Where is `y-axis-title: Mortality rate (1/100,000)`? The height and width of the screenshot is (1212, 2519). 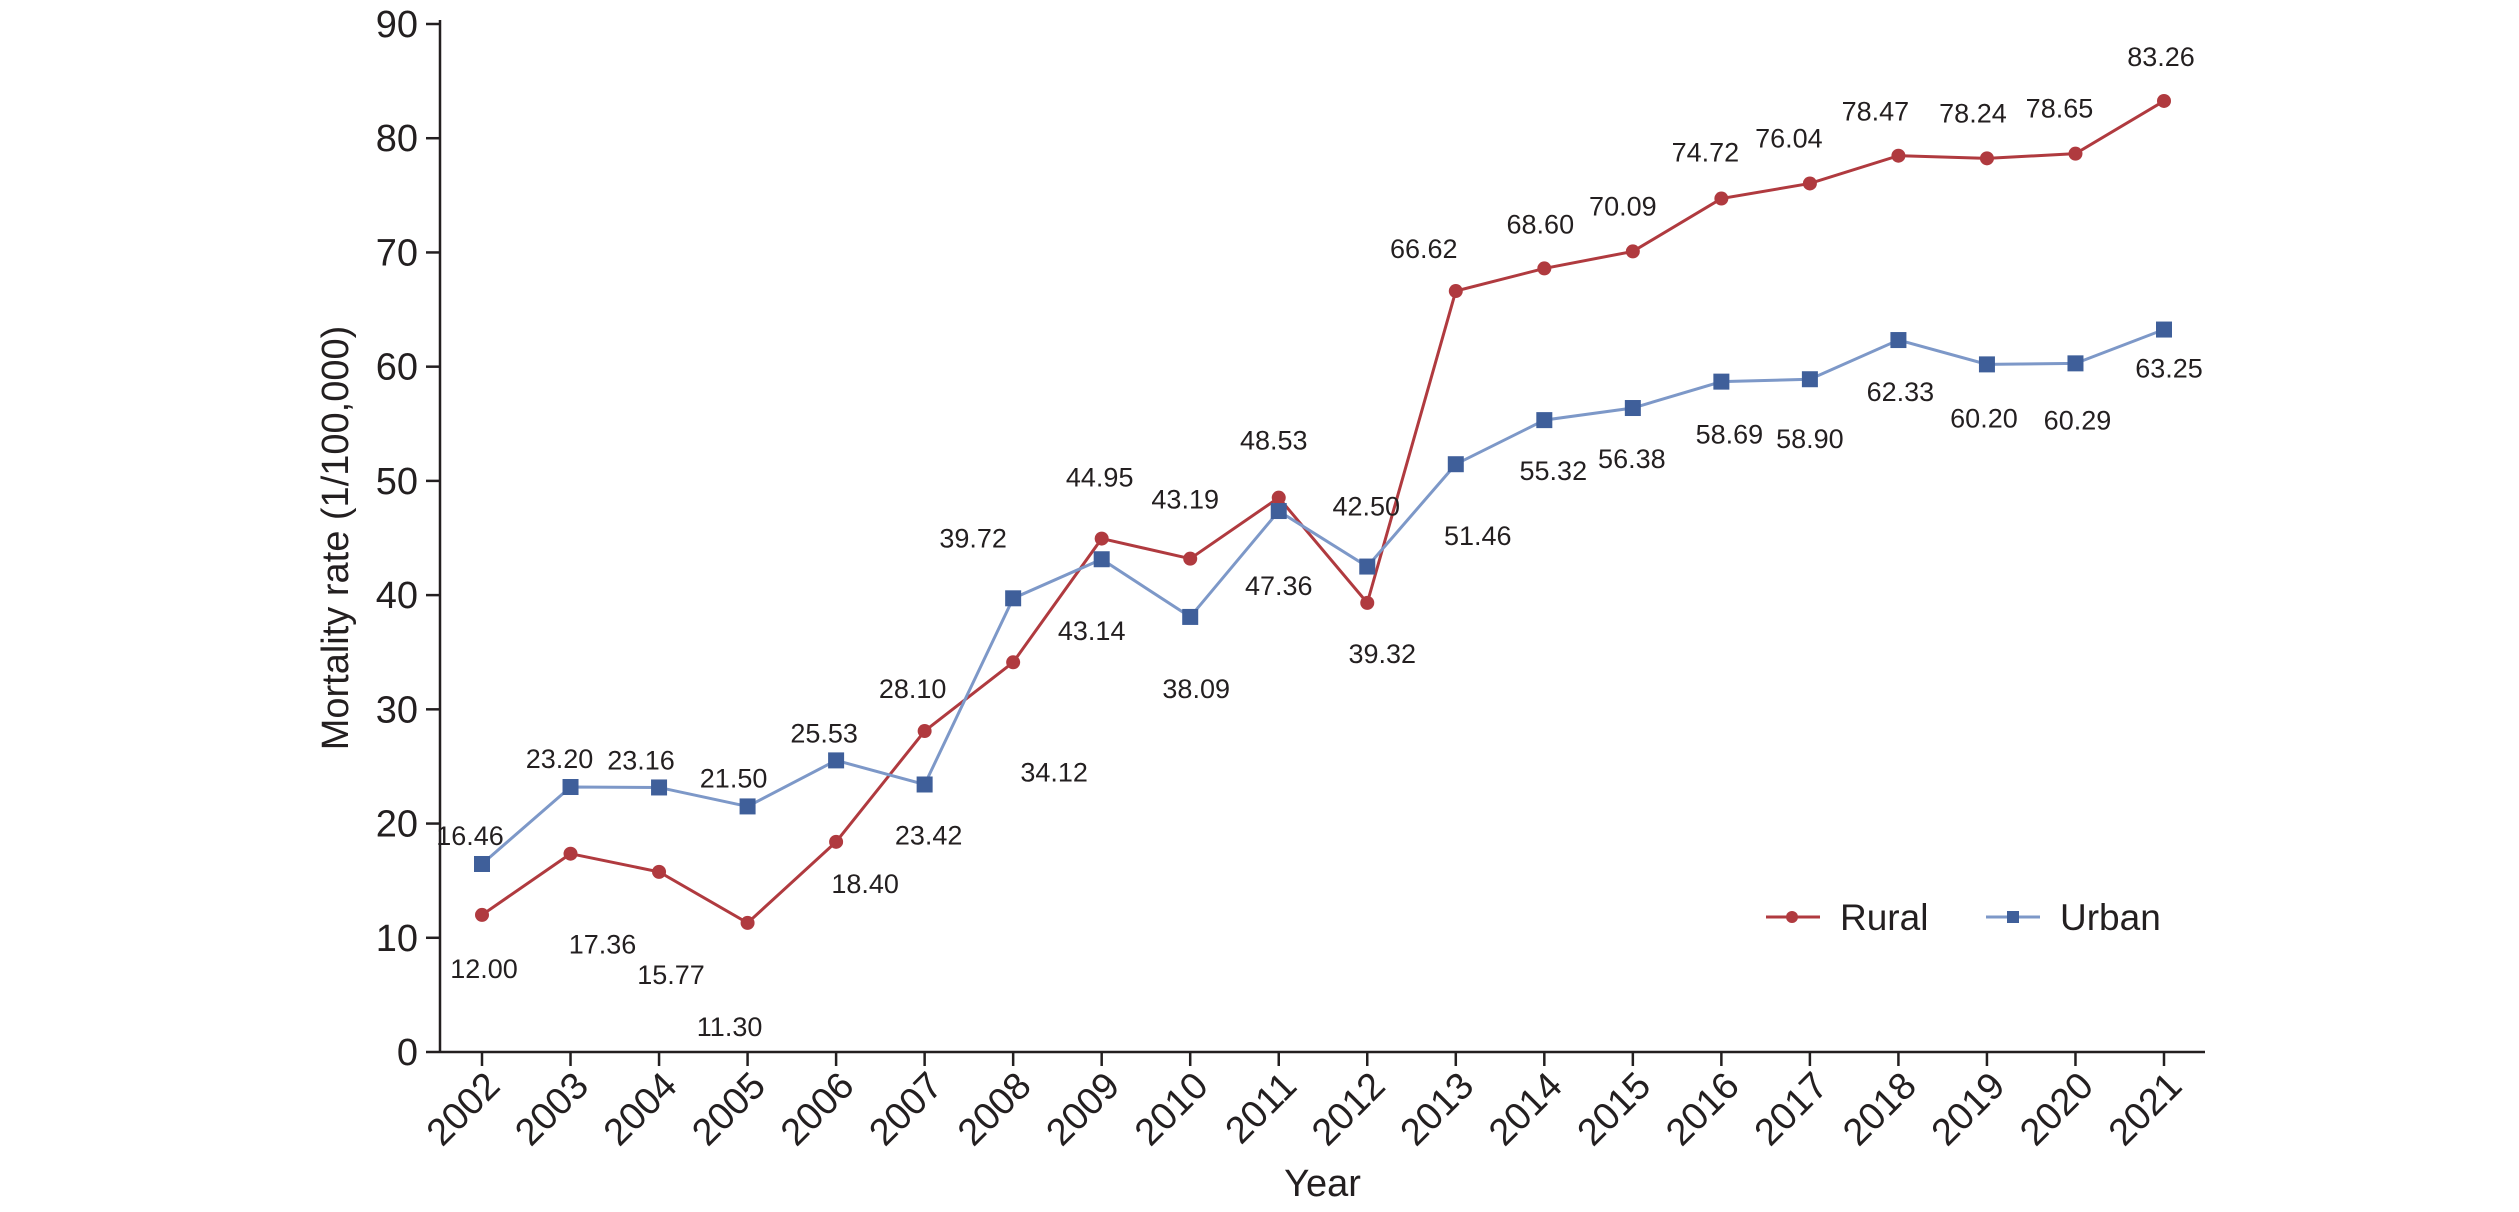 y-axis-title: Mortality rate (1/100,000) is located at coordinates (336, 538).